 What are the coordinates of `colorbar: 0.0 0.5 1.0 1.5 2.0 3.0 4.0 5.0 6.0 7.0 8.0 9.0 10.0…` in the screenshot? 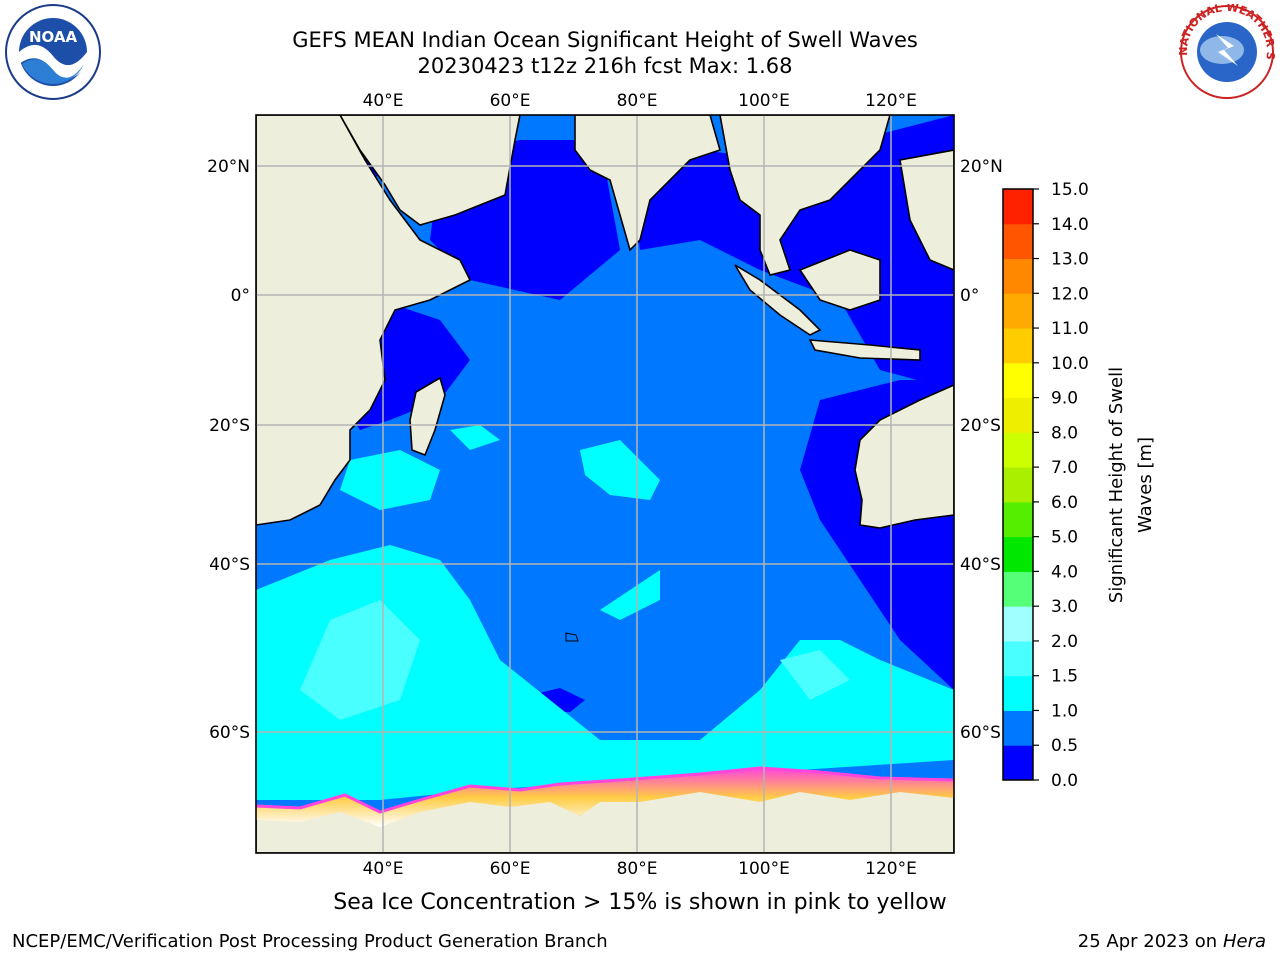 It's located at (1045, 485).